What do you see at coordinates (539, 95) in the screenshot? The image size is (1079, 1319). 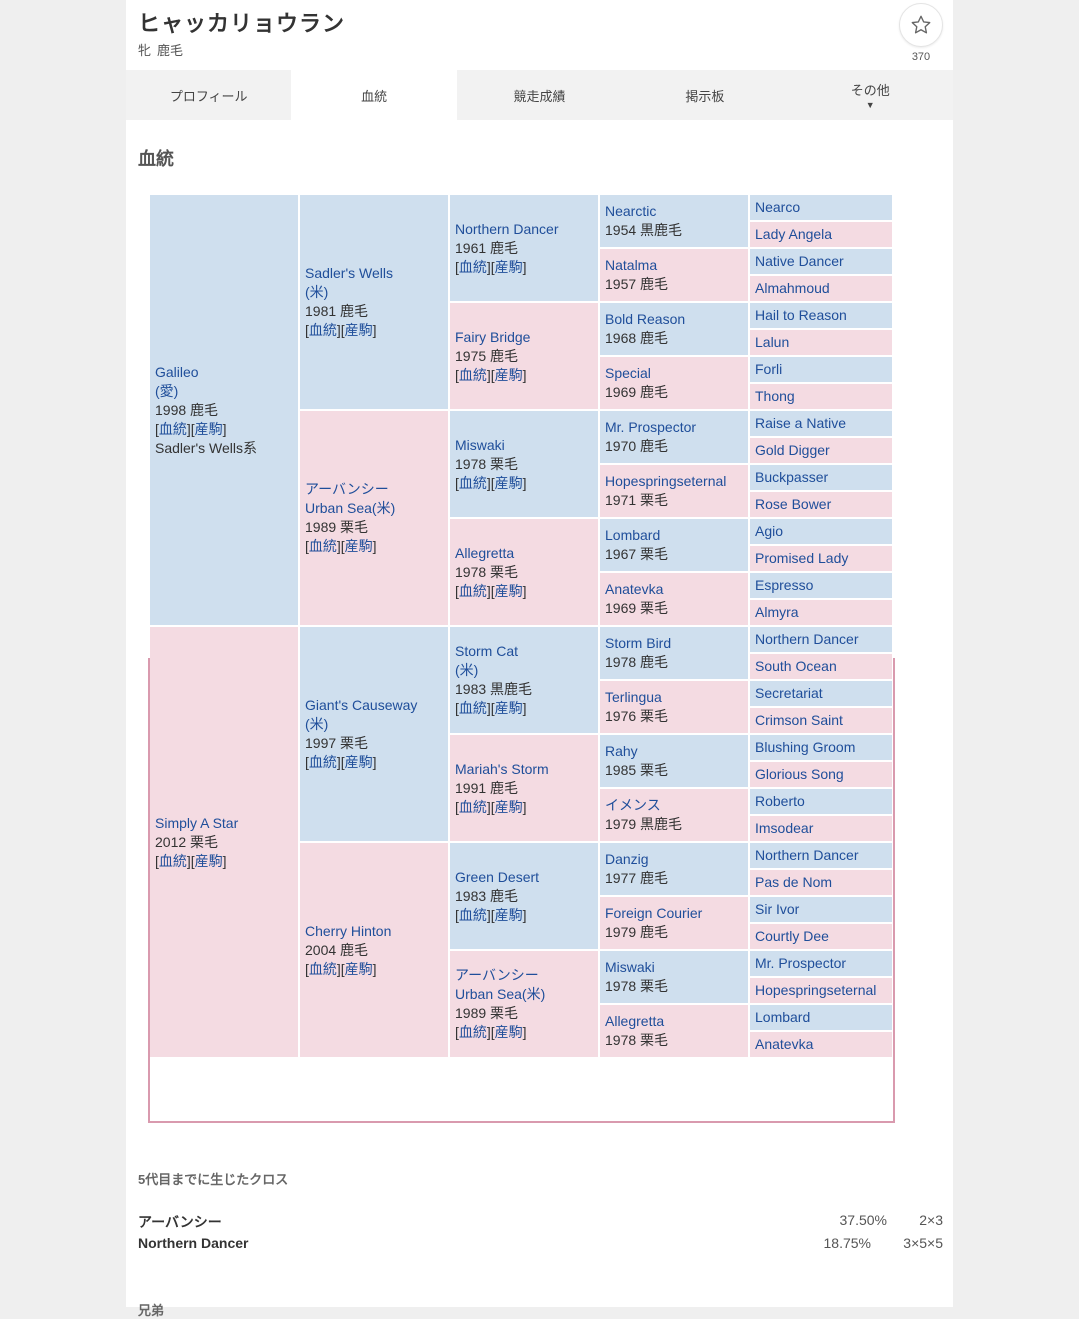 I see `tab-race-results: 競走成績` at bounding box center [539, 95].